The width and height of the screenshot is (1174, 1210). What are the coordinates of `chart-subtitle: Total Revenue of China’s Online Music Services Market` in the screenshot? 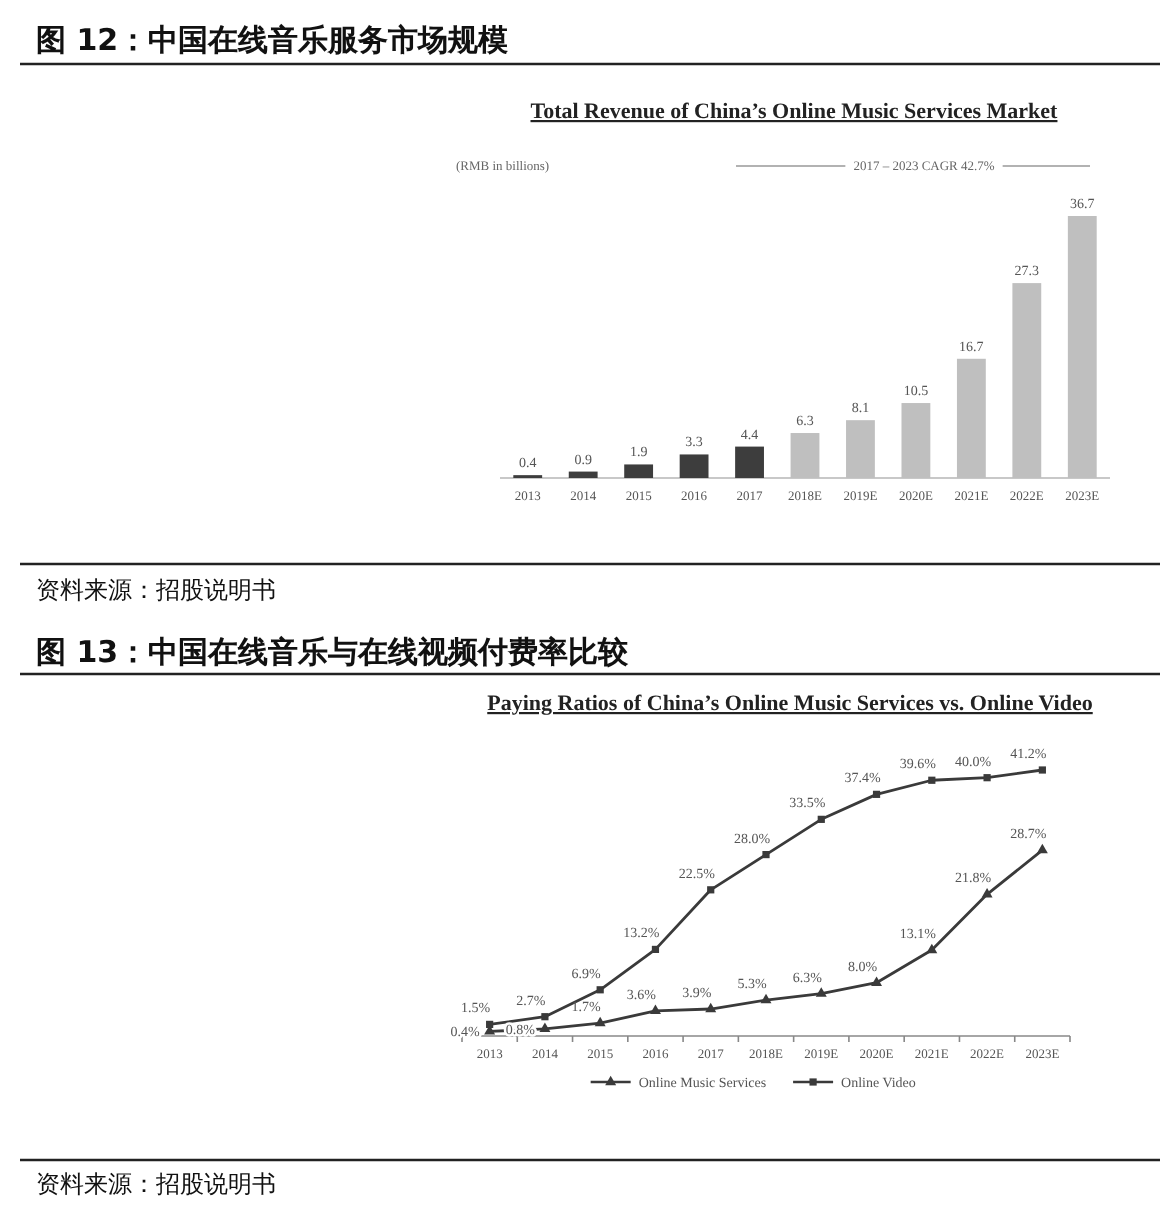 It's located at (794, 112).